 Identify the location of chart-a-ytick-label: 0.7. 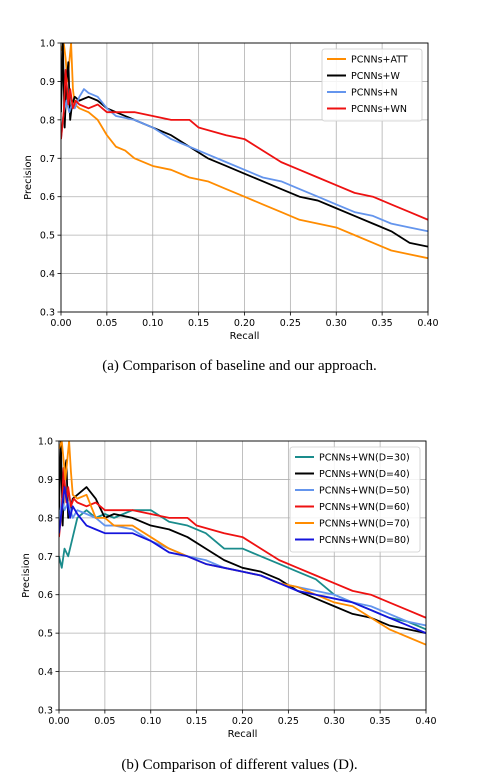
(47, 159).